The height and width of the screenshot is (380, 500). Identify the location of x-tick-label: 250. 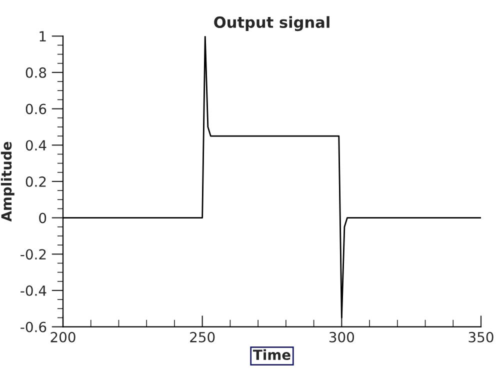
(202, 337).